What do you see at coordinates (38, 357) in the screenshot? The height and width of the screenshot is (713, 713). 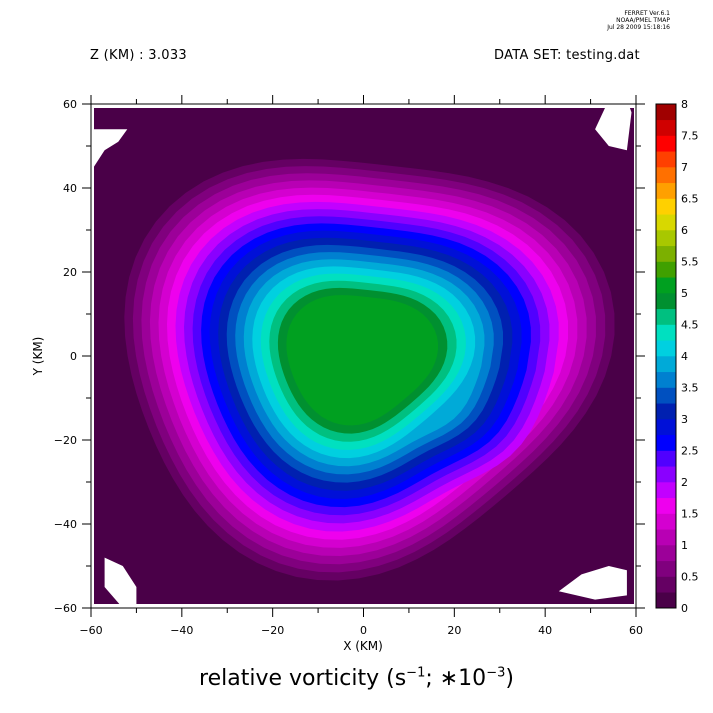 I see `y-axis-label: Y (KM)` at bounding box center [38, 357].